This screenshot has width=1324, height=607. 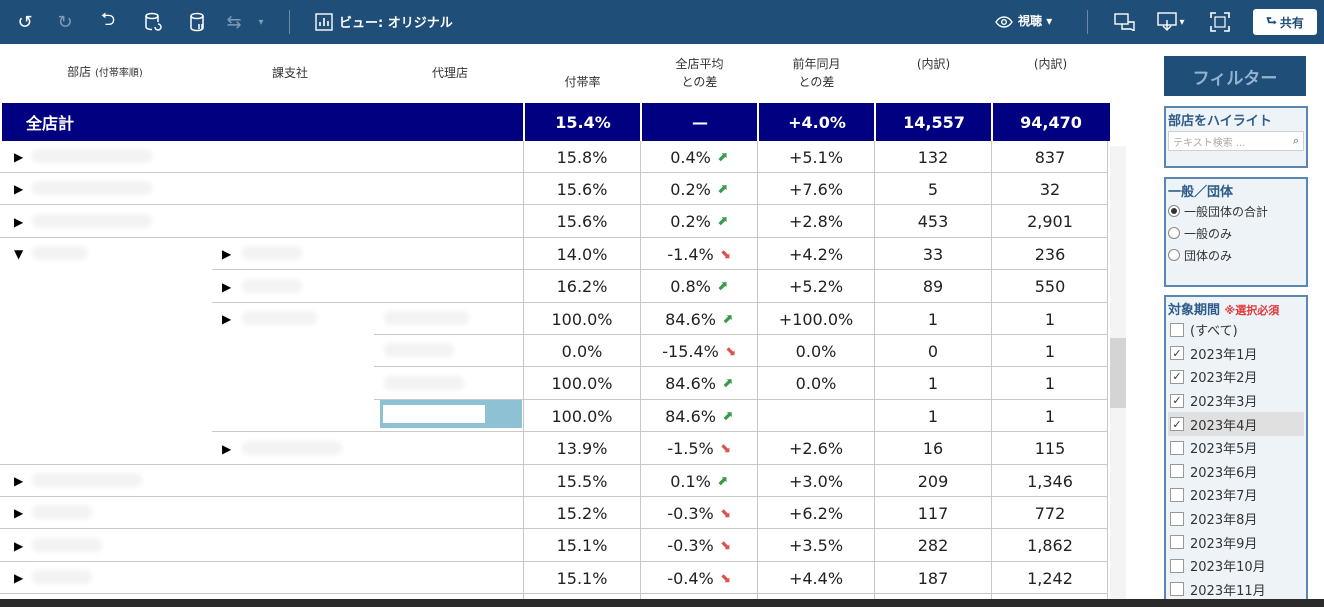 I want to click on revert-icon: ⮌, so click(x=108, y=19).